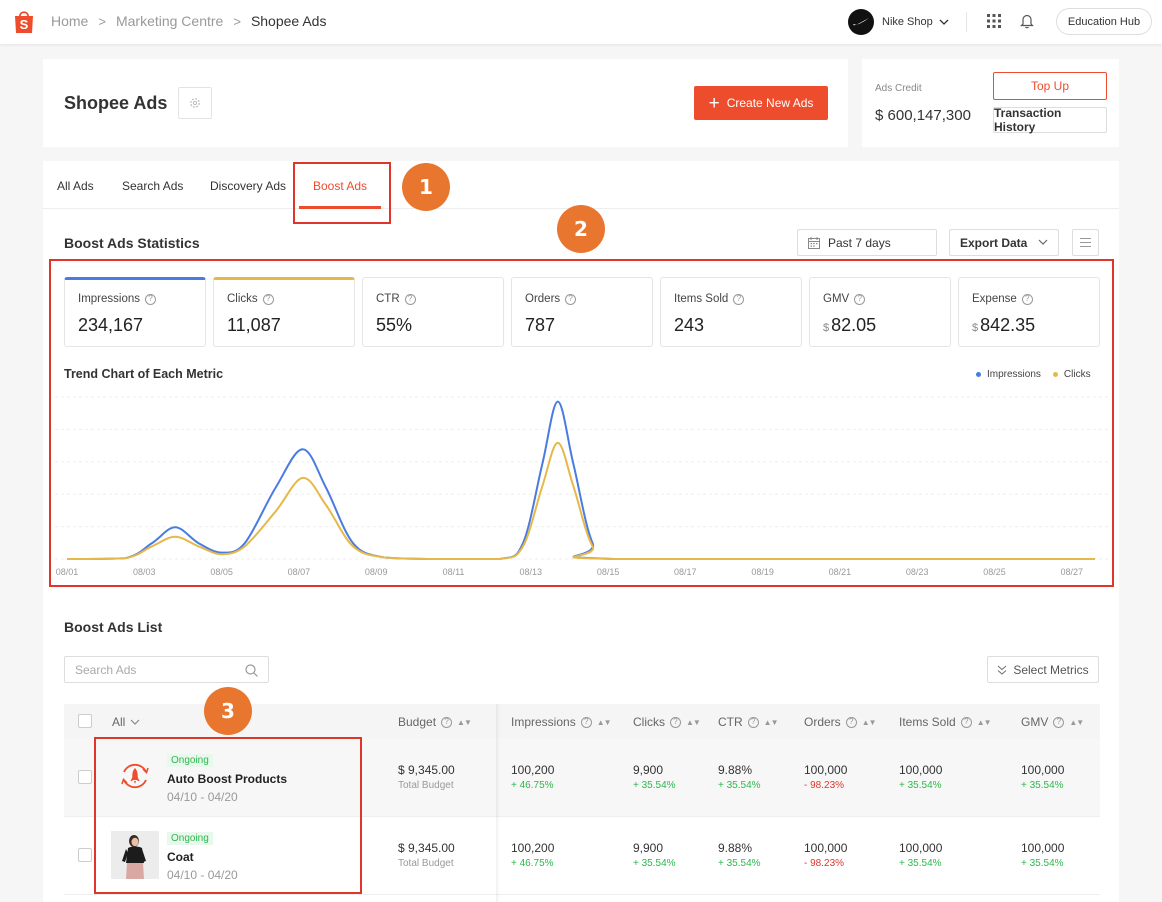 This screenshot has height=902, width=1162. What do you see at coordinates (75, 186) in the screenshot?
I see `tab-all-ads: All Ads` at bounding box center [75, 186].